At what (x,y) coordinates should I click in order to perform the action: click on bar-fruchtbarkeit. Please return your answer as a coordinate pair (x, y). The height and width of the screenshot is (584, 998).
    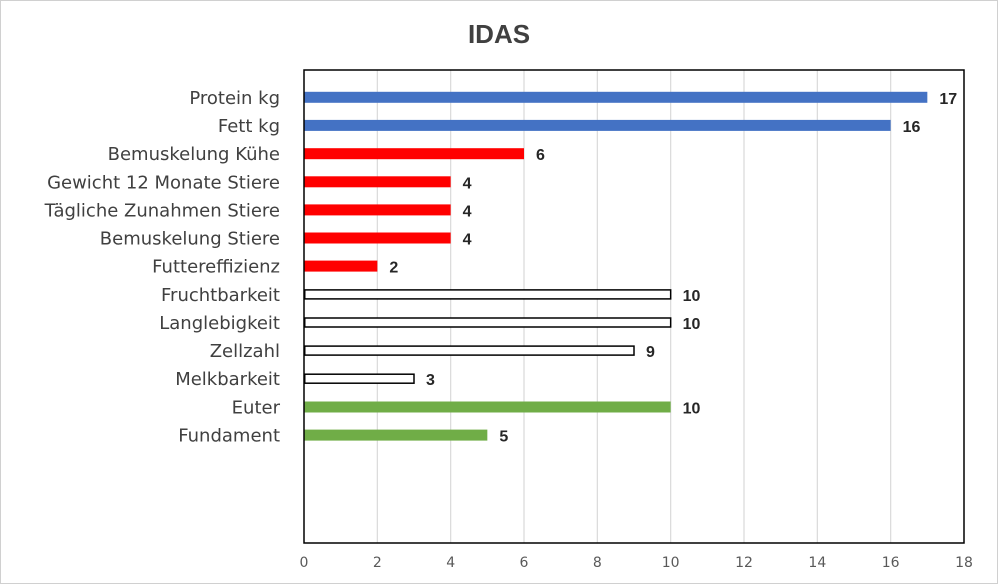
    Looking at the image, I should click on (488, 294).